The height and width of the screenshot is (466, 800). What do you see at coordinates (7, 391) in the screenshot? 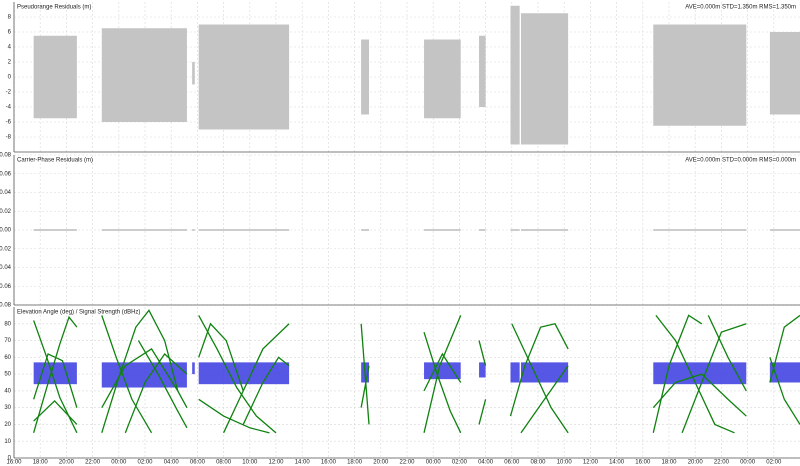
I see `y-tick-label: 40` at bounding box center [7, 391].